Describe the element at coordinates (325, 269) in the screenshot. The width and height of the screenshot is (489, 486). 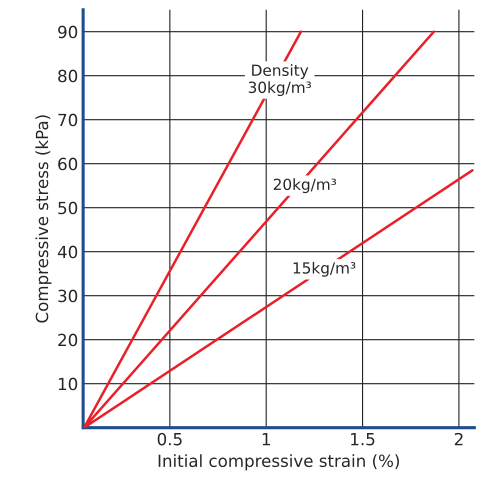
I see `annotation: 15kg/m³` at that location.